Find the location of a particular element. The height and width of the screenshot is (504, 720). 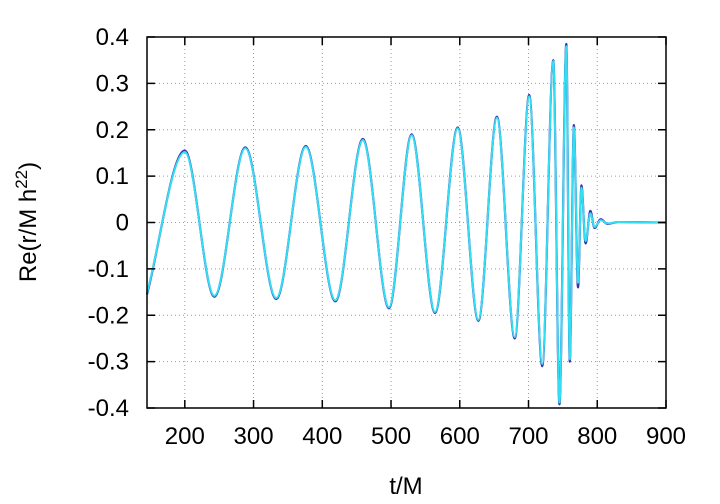

y-tick-label: -0.3 is located at coordinates (108, 362).